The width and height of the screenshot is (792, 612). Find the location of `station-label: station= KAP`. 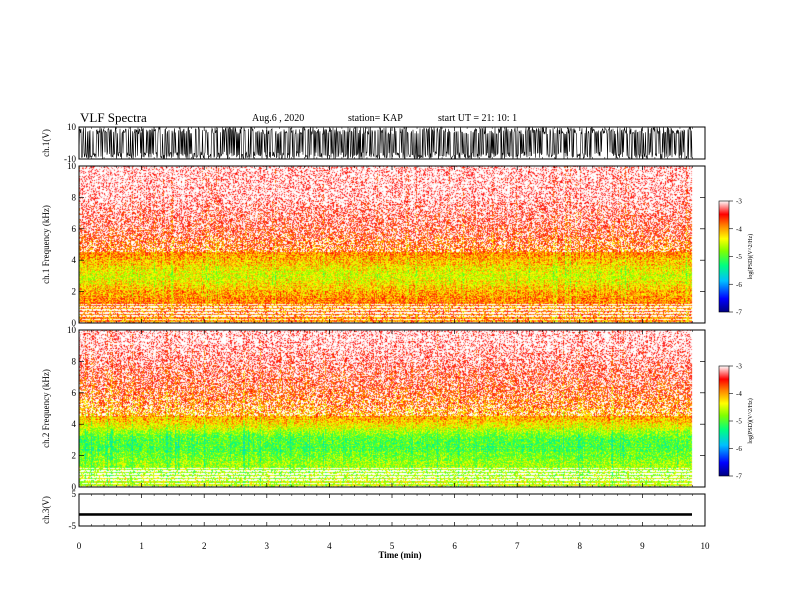

station-label: station= KAP is located at coordinates (375, 118).